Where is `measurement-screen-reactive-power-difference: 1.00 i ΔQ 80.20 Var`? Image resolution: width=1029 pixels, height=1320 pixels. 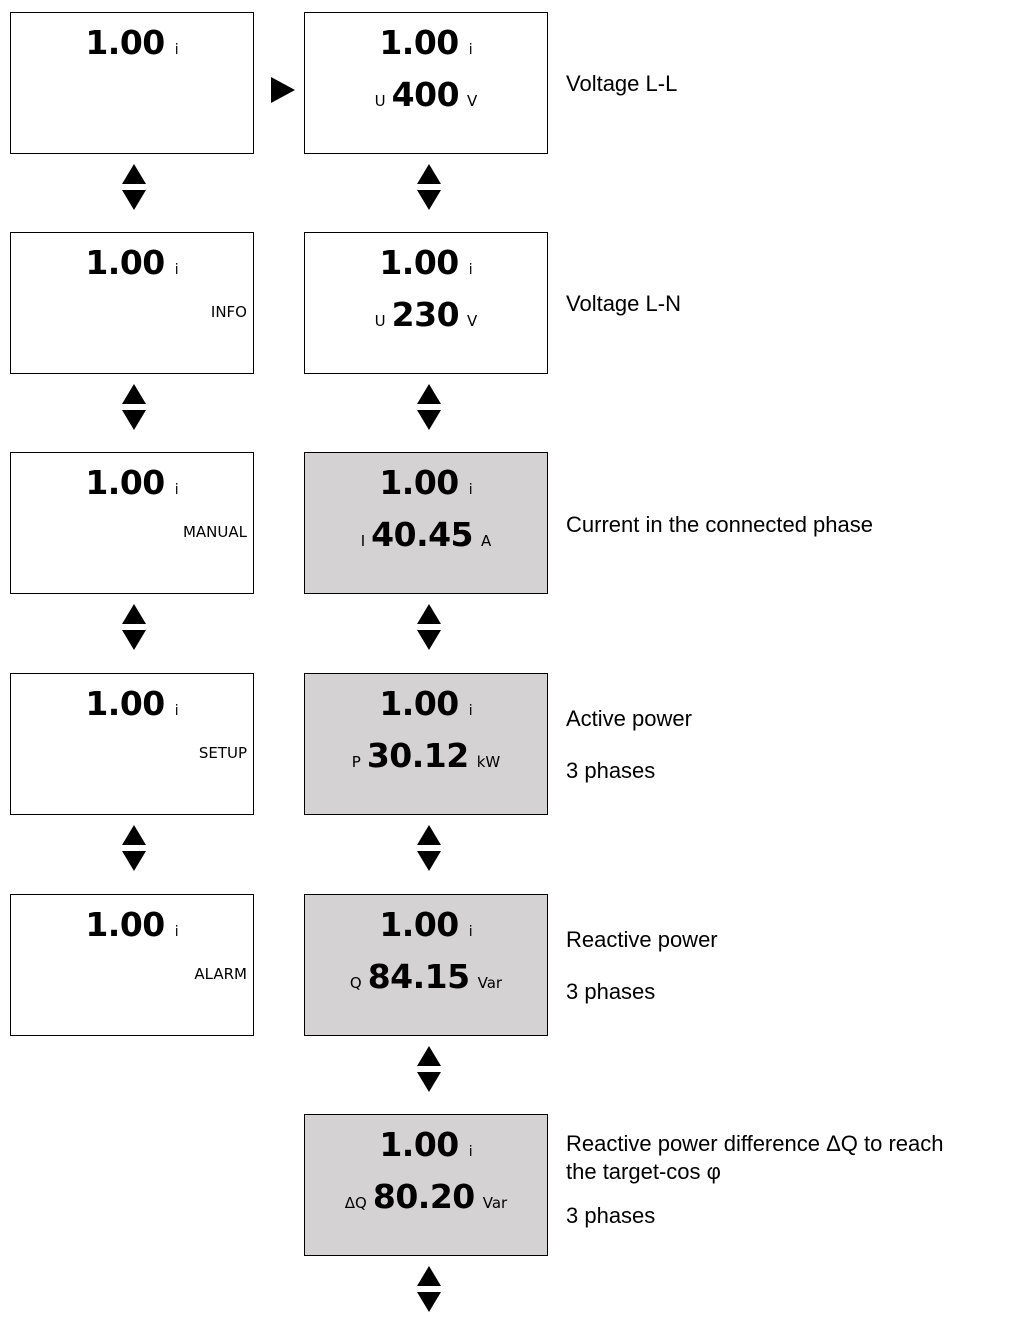
measurement-screen-reactive-power-difference: 1.00 i ΔQ 80.20 Var is located at coordinates (426, 1185).